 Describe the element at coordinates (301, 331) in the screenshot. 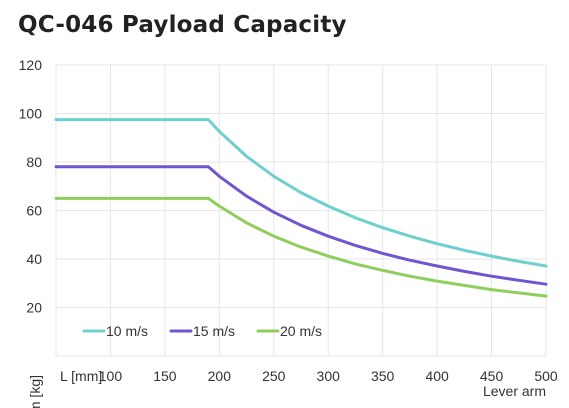

I see `legend-label: 20 m/s` at that location.